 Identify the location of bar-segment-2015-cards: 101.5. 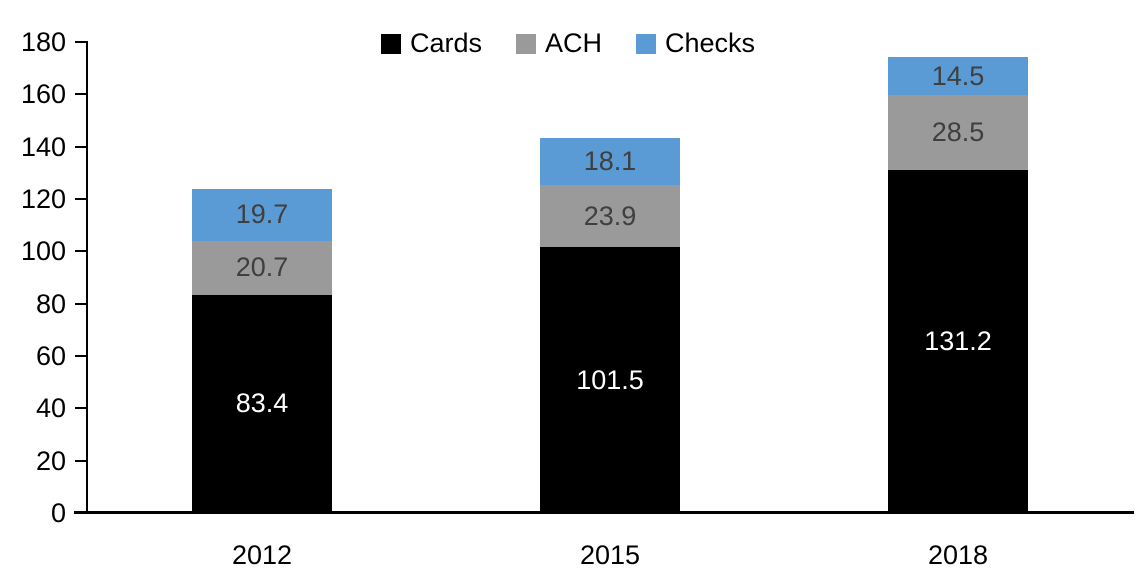
(610, 380).